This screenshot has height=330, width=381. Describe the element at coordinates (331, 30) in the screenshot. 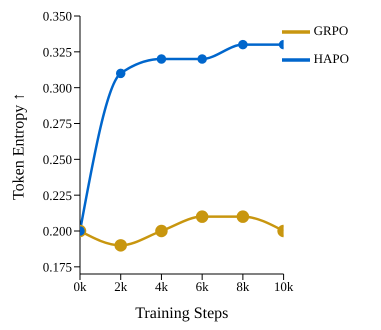

I see `legend-label: GRPO` at that location.